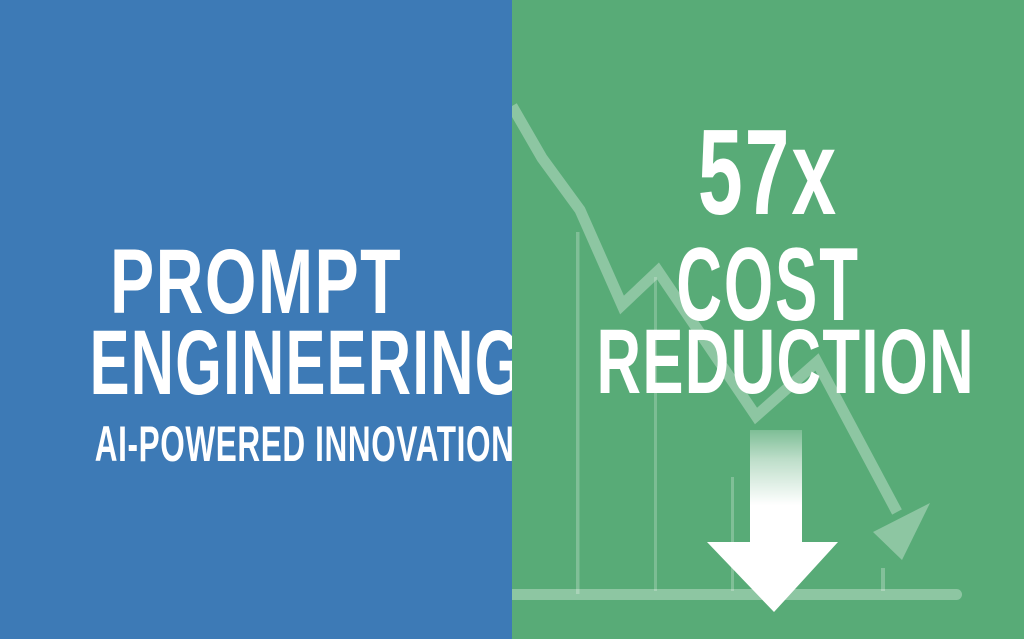 This screenshot has height=639, width=1024. Describe the element at coordinates (901, 531) in the screenshot. I see `trend-arrowhead-icon` at that location.